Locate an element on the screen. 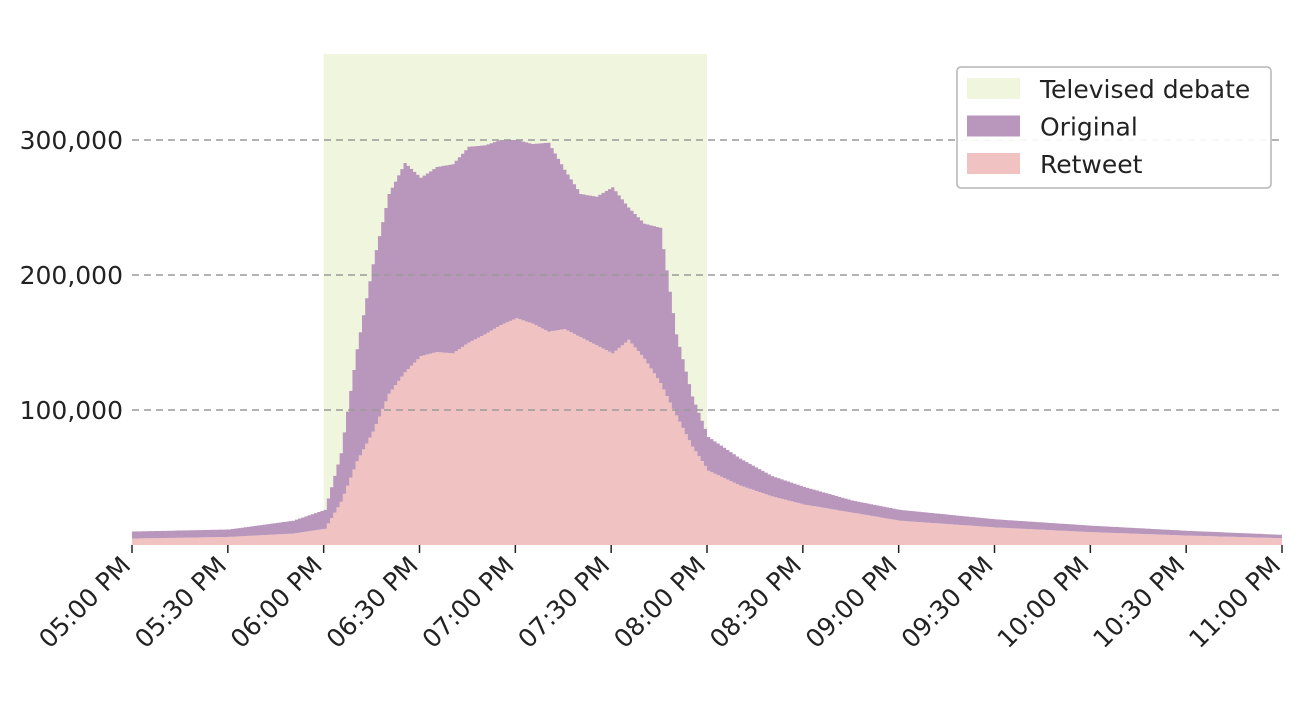  x-tick-label: 08:30 PM is located at coordinates (755, 602).